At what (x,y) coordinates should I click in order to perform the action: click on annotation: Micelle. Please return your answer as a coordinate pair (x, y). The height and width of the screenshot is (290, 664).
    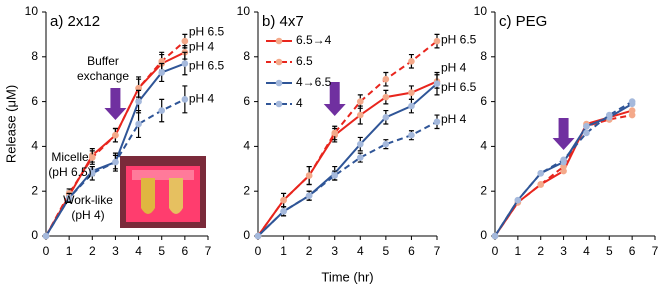
    Looking at the image, I should click on (70, 157).